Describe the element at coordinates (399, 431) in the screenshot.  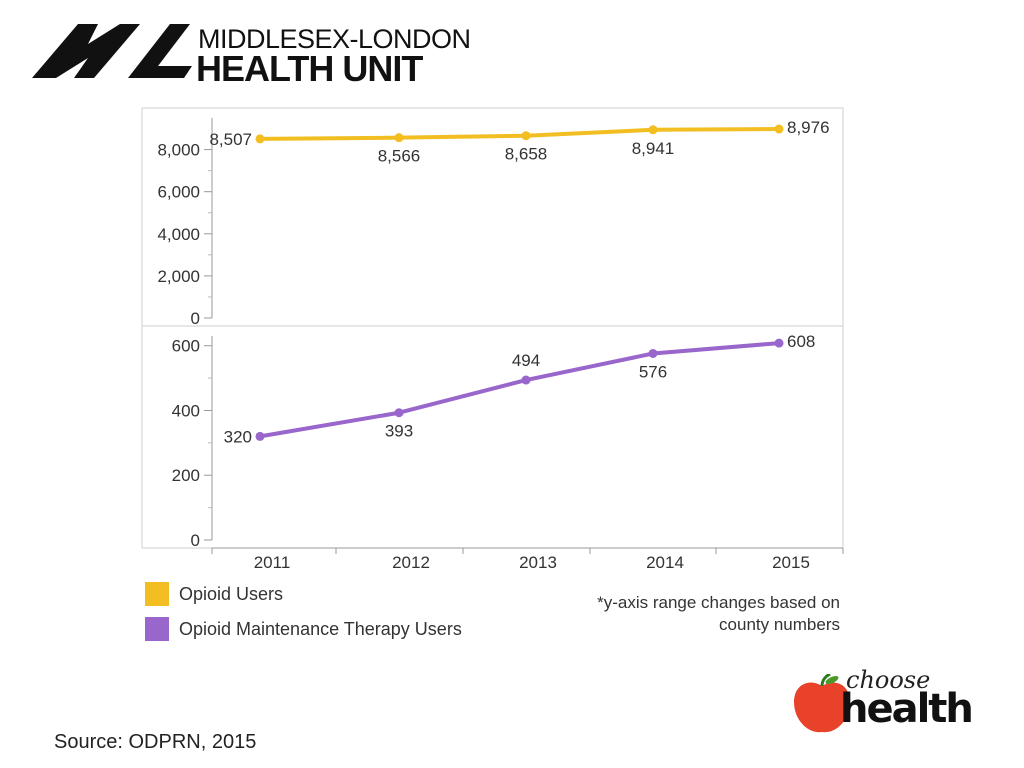
I see `data-label-maintenance-therapy-users: 393` at that location.